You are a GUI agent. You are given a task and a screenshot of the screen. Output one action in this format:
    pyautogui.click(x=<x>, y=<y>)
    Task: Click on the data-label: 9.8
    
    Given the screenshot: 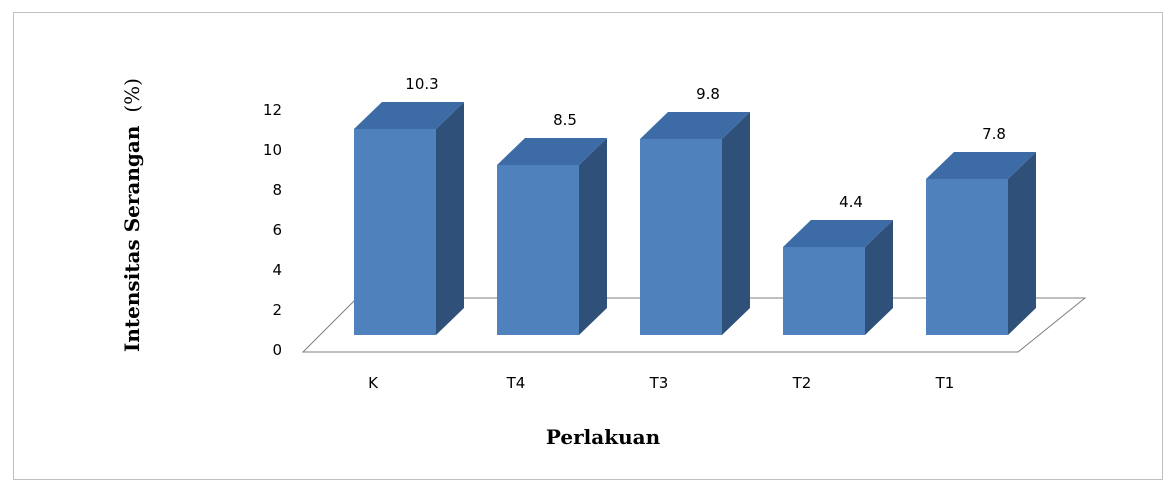 What is the action you would take?
    pyautogui.click(x=708, y=94)
    